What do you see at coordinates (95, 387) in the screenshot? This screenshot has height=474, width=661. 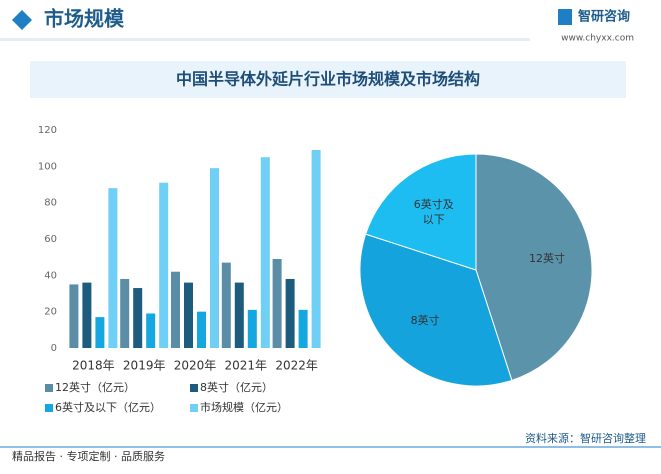 I see `legend-label: 12英寸（亿元）` at bounding box center [95, 387].